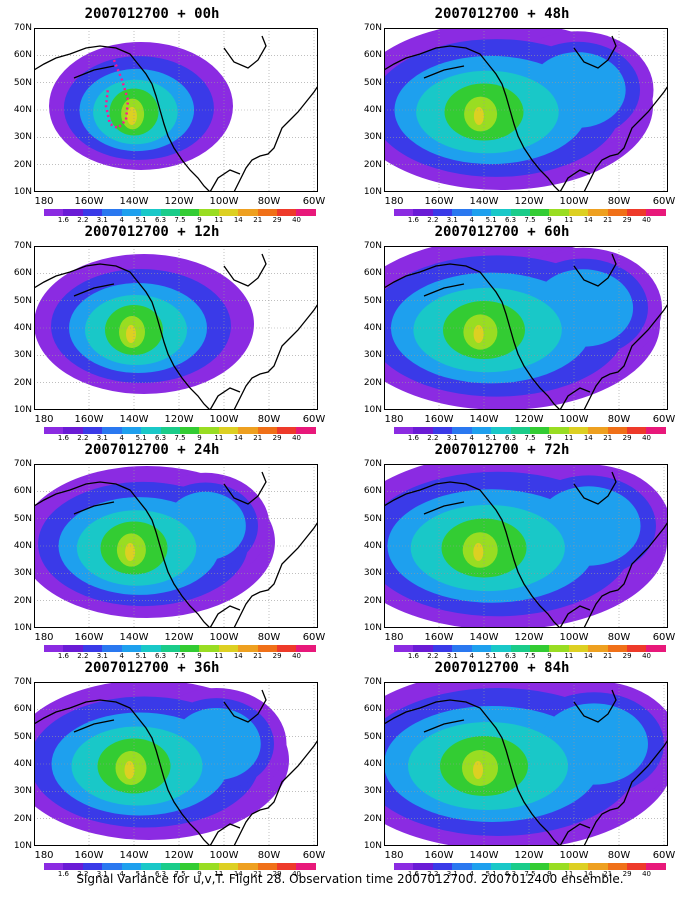  I want to click on lon-label: 100W, so click(574, 201).